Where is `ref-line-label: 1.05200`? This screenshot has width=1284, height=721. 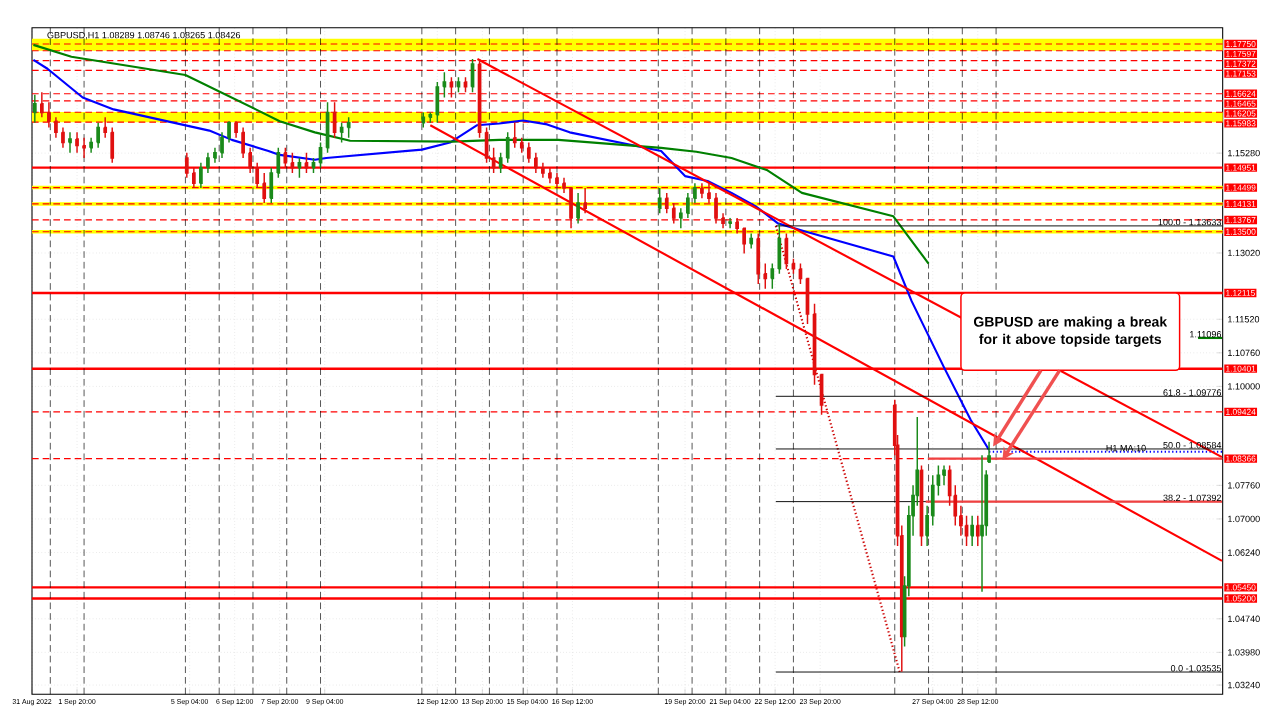 ref-line-label: 1.05200 is located at coordinates (1241, 598).